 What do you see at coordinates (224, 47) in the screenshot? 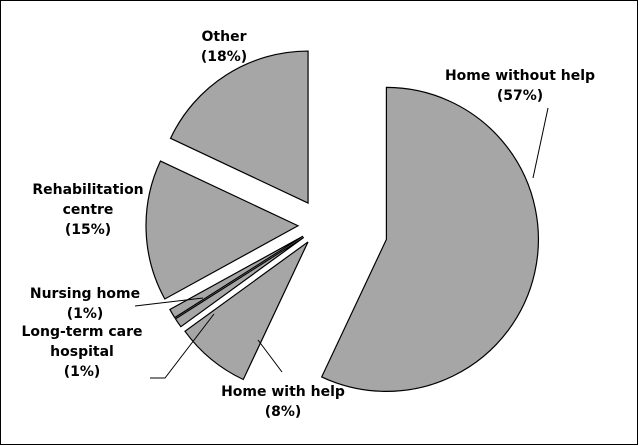
I see `slice-label: Other (18%)` at bounding box center [224, 47].